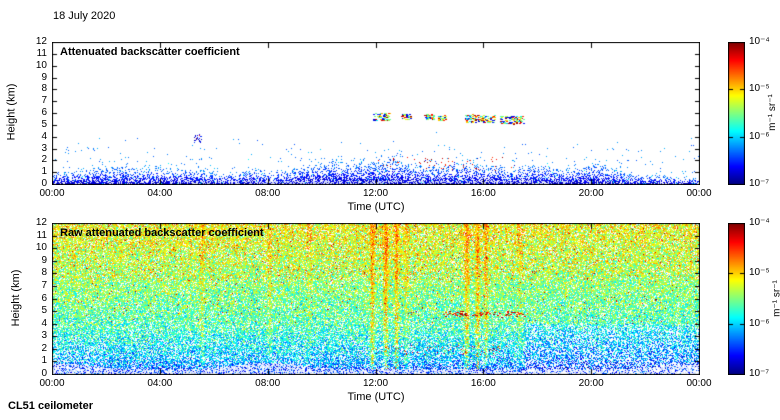 This screenshot has width=780, height=420. I want to click on bottom-panel-title: Raw attenuated backscatter coefficient, so click(162, 233).